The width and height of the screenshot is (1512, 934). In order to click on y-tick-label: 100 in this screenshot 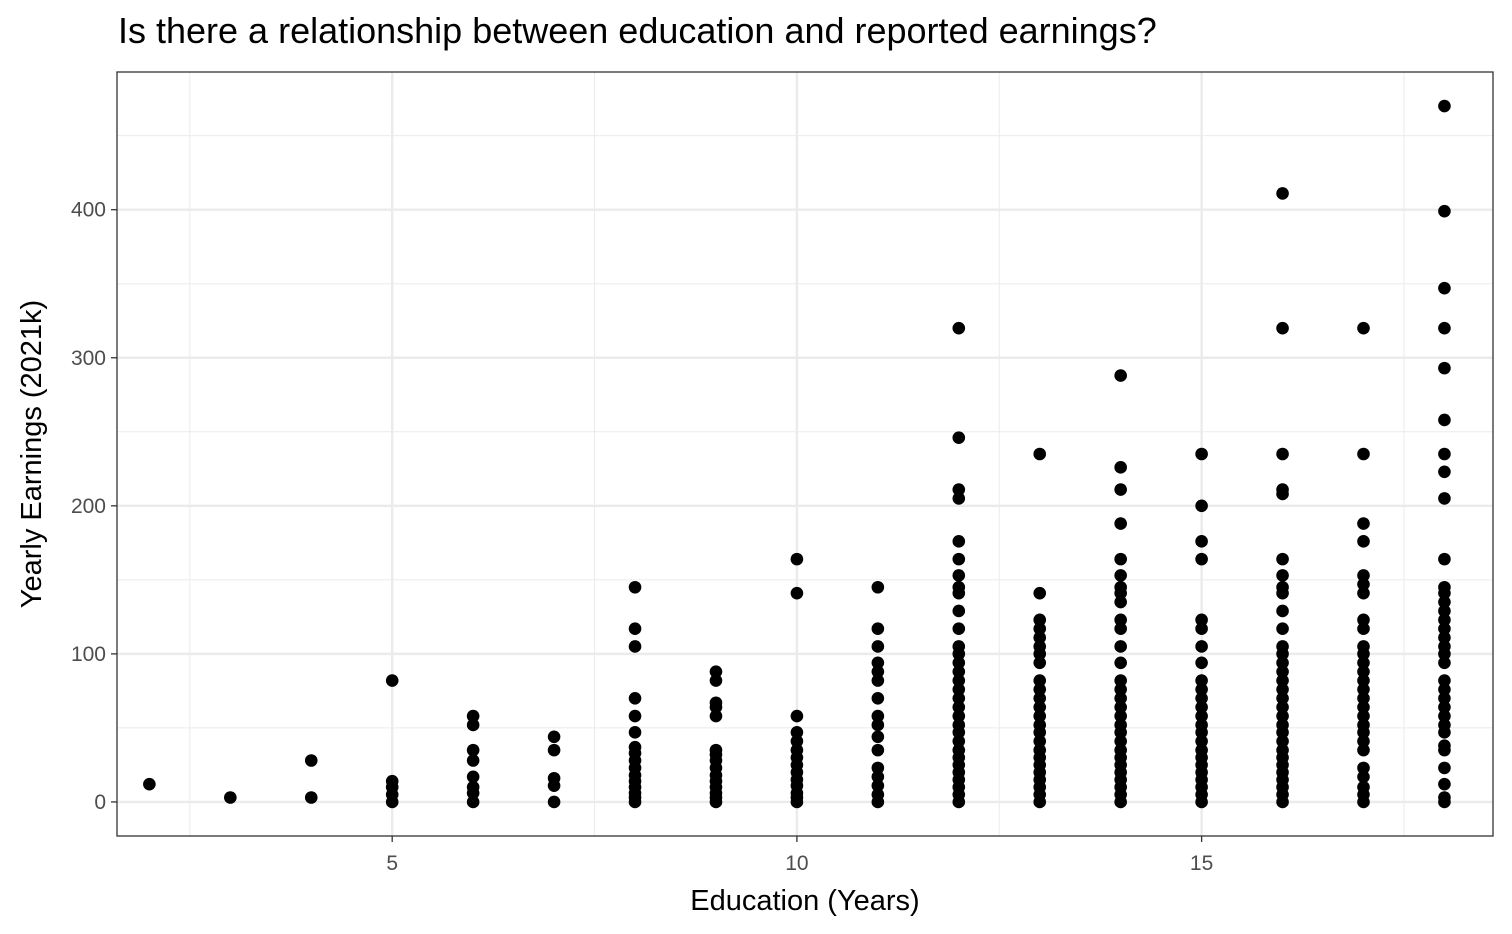, I will do `click(88, 654)`.